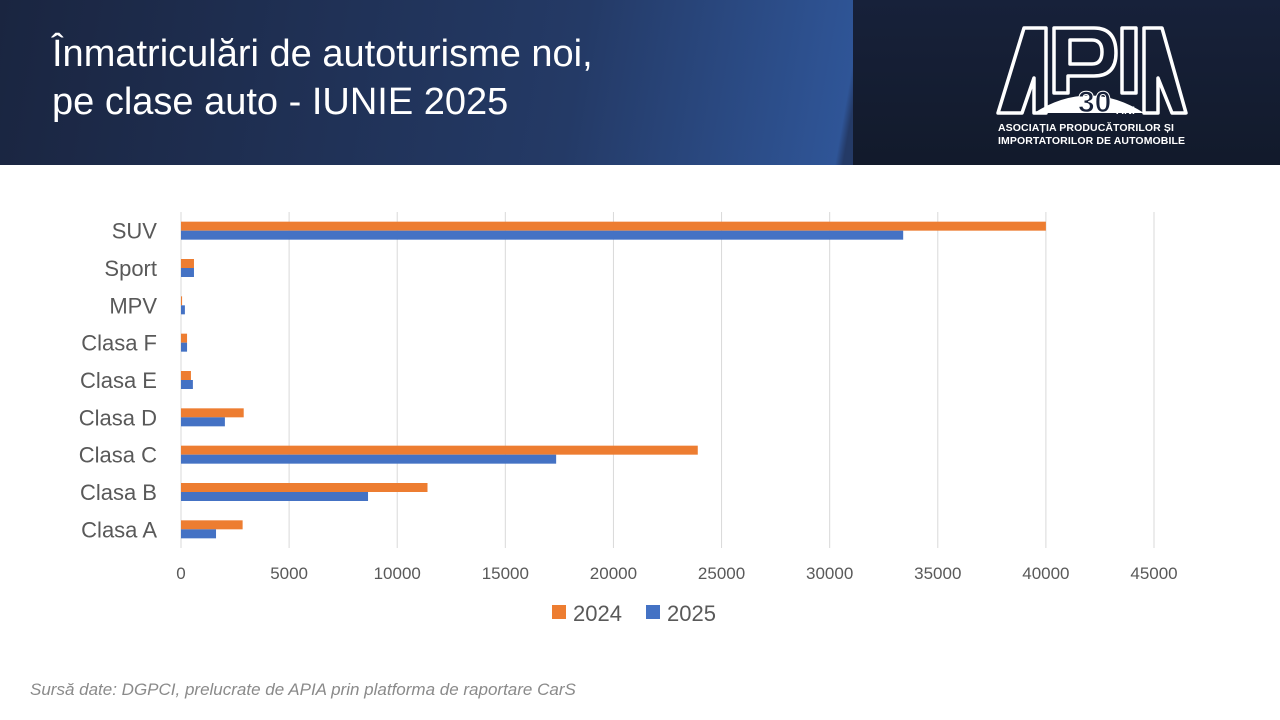 The image size is (1280, 720). I want to click on title-line-1: Înmatriculări de autoturisme noi,, so click(322, 54).